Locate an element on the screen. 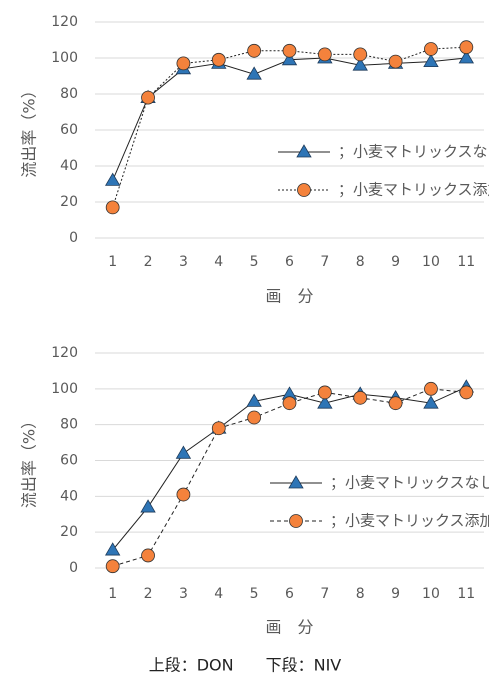 The height and width of the screenshot is (683, 489). series-line is located at coordinates (289, 119).